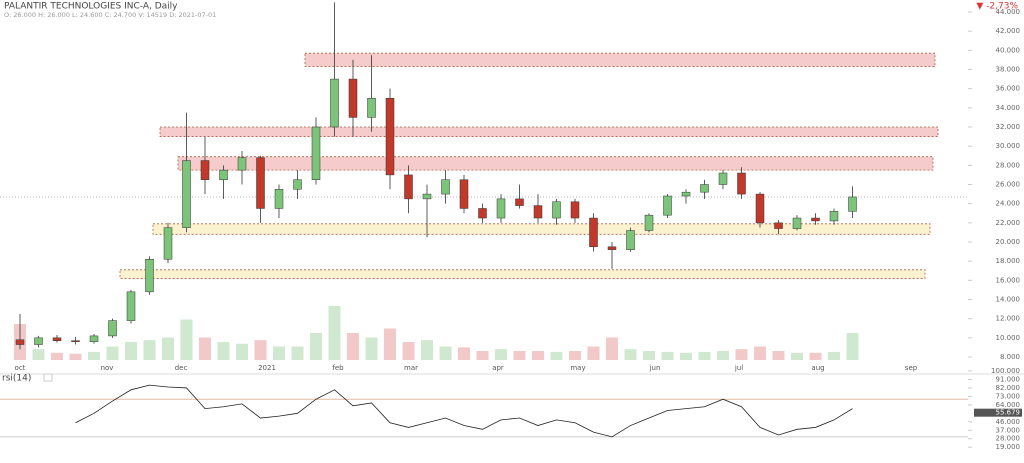 This screenshot has width=1024, height=463. Describe the element at coordinates (1008, 447) in the screenshot. I see `rsi-tick-label: 19.000` at that location.